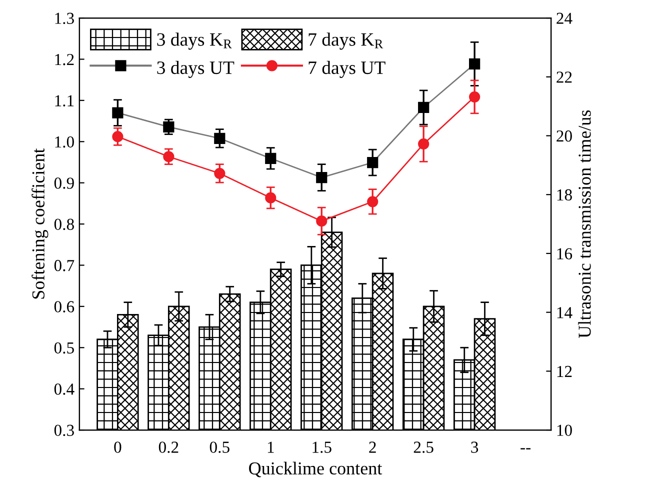 The height and width of the screenshot is (487, 646). Describe the element at coordinates (64, 18) in the screenshot. I see `y-tick-label: 1.3` at that location.